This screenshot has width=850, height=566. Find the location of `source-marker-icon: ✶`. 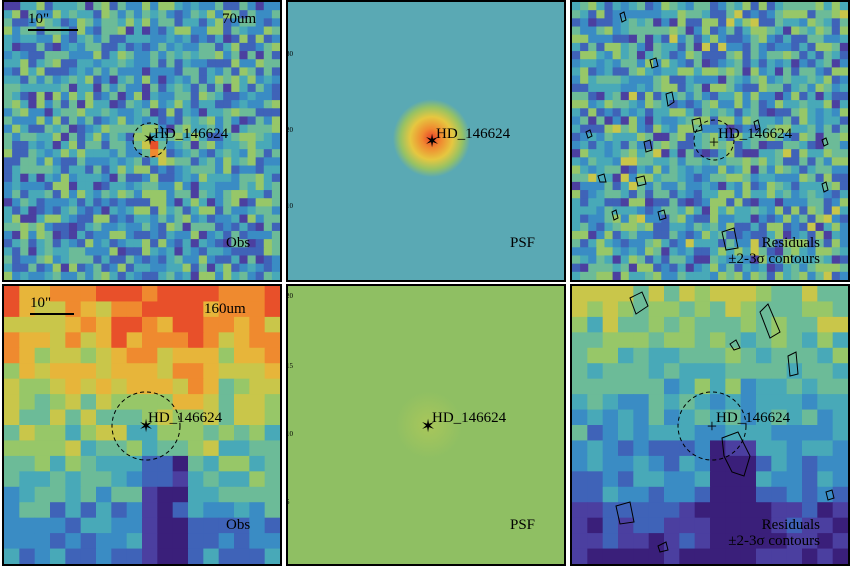

source-marker-icon: ✶ is located at coordinates (427, 426).